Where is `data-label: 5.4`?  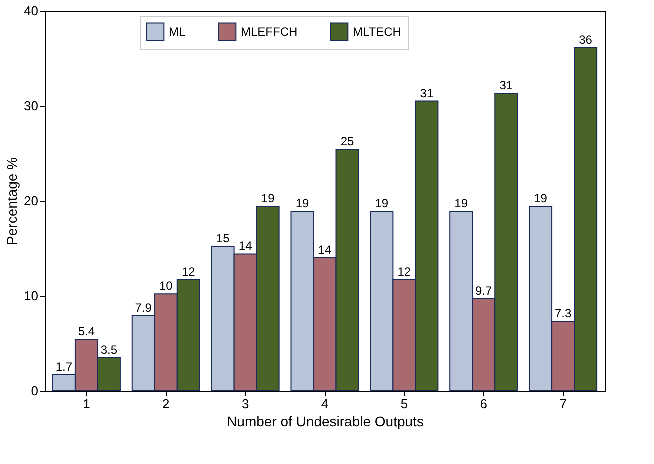 data-label: 5.4 is located at coordinates (87, 331).